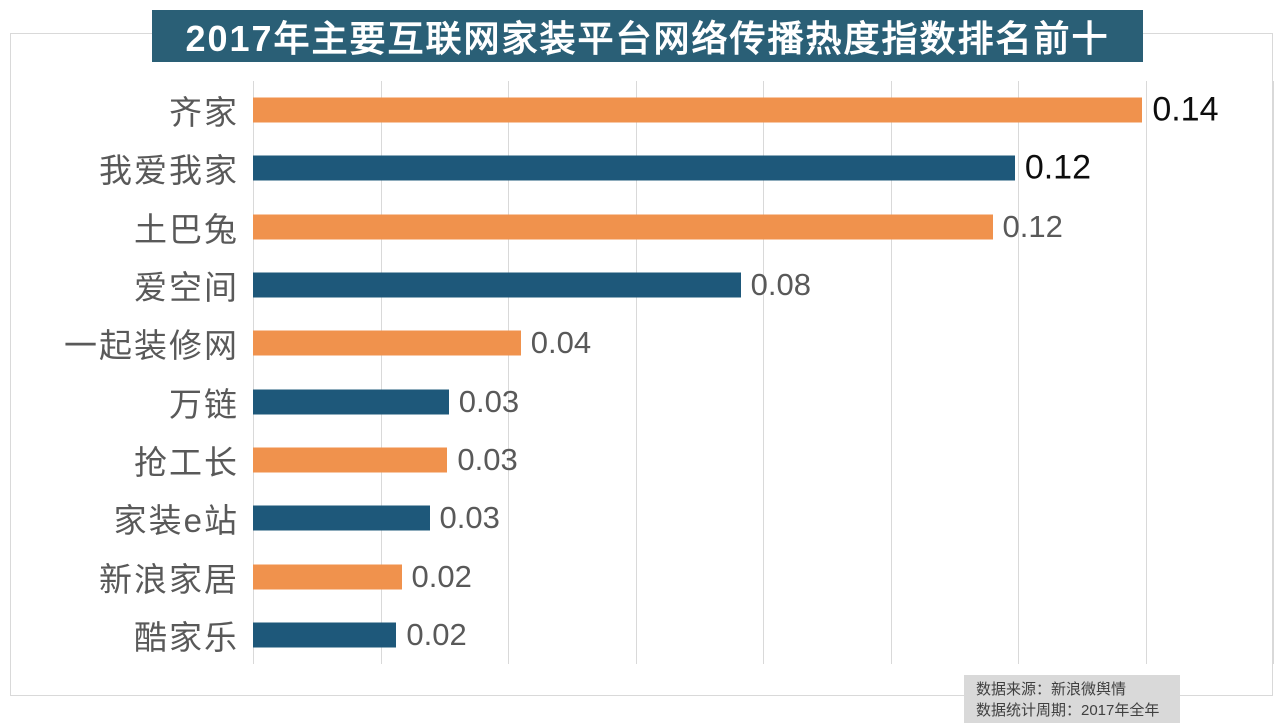 The image size is (1282, 723). What do you see at coordinates (1068, 710) in the screenshot?
I see `source-line-2: 数据统计周期：2017年全年` at bounding box center [1068, 710].